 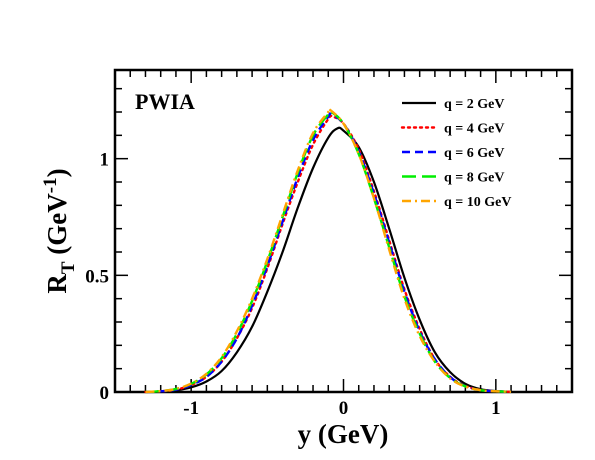 I want to click on legend-label: q = 6 GeV, so click(x=474, y=153).